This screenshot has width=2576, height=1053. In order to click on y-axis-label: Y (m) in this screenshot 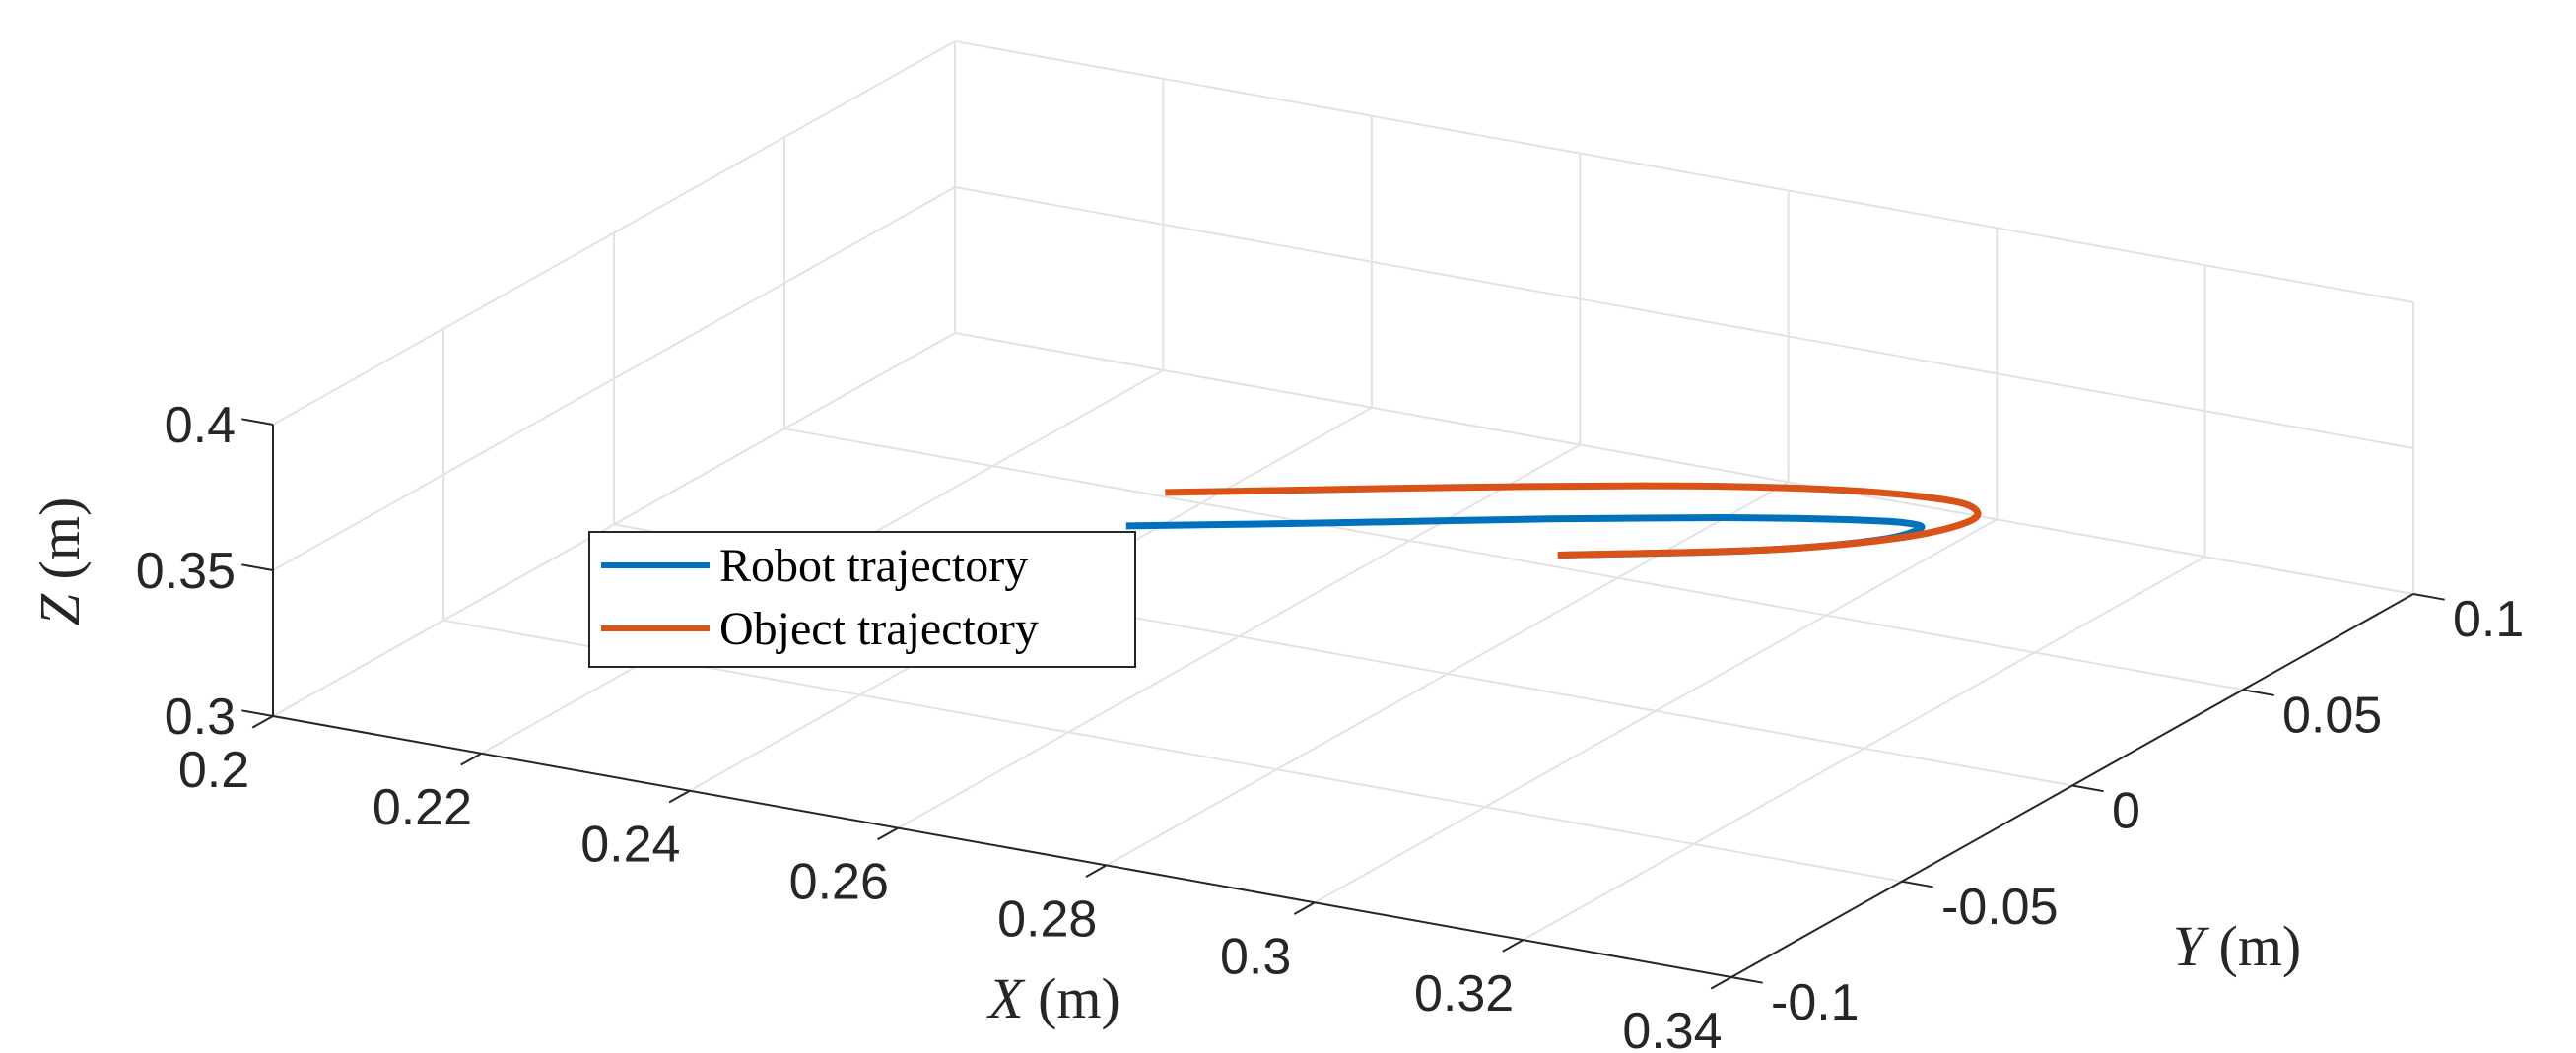, I will do `click(2237, 946)`.